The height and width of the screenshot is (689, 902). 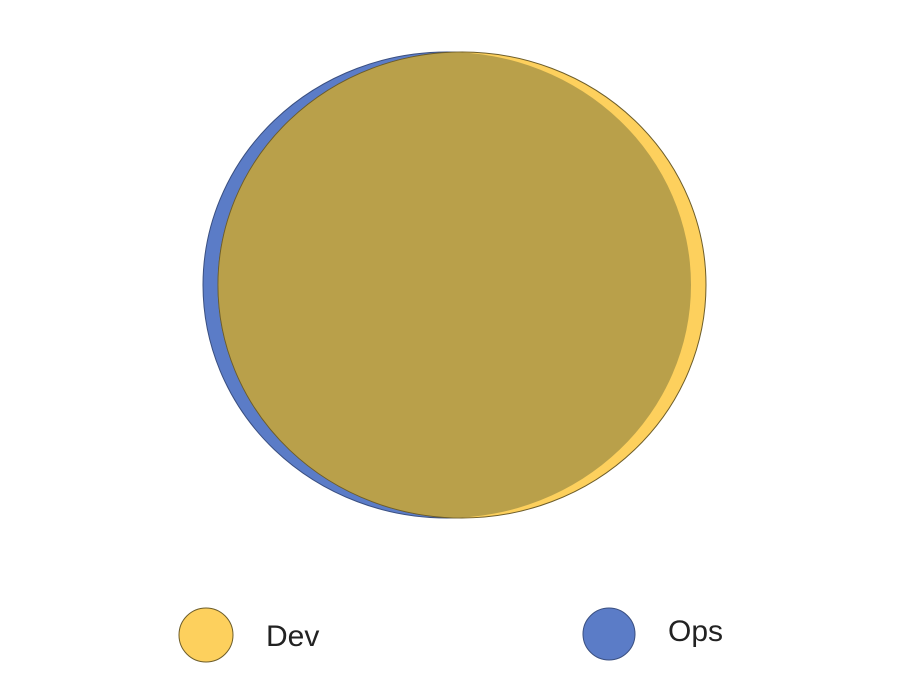 I want to click on legend-label: Ops, so click(x=695, y=631).